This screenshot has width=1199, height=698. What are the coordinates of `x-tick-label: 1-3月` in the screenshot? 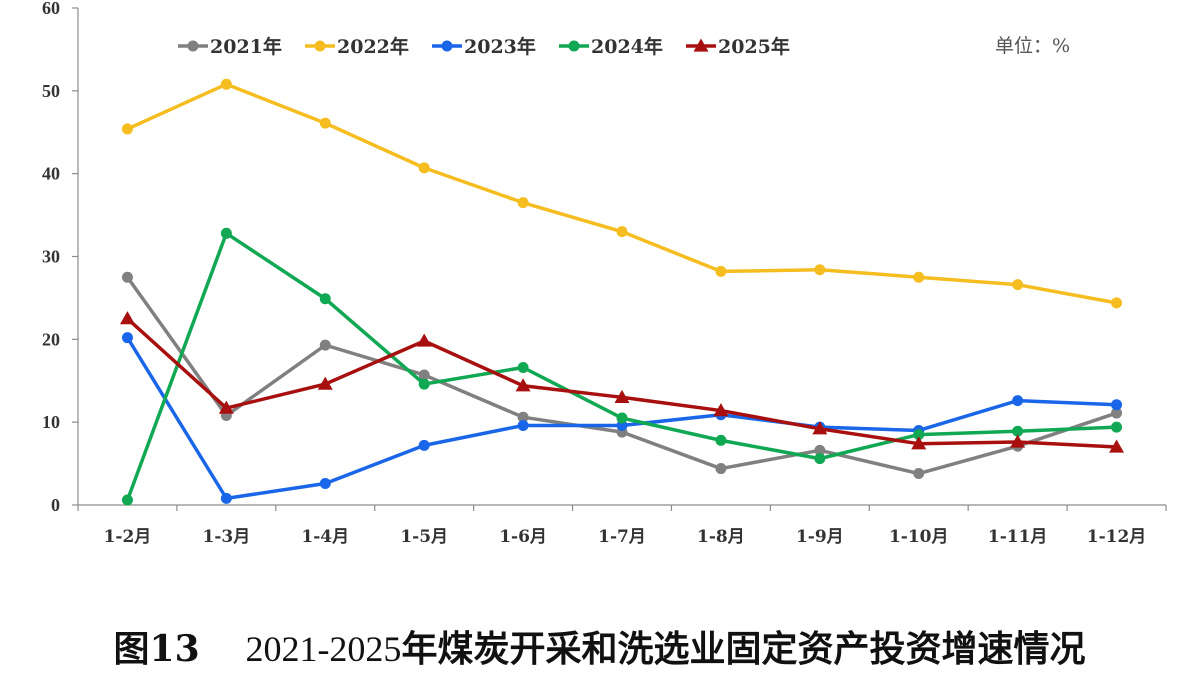 It's located at (227, 537).